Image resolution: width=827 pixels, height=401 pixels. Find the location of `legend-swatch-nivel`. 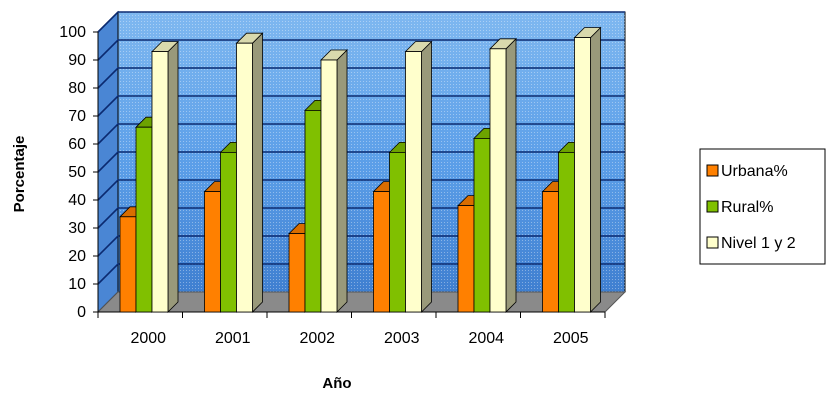

legend-swatch-nivel is located at coordinates (712, 242).